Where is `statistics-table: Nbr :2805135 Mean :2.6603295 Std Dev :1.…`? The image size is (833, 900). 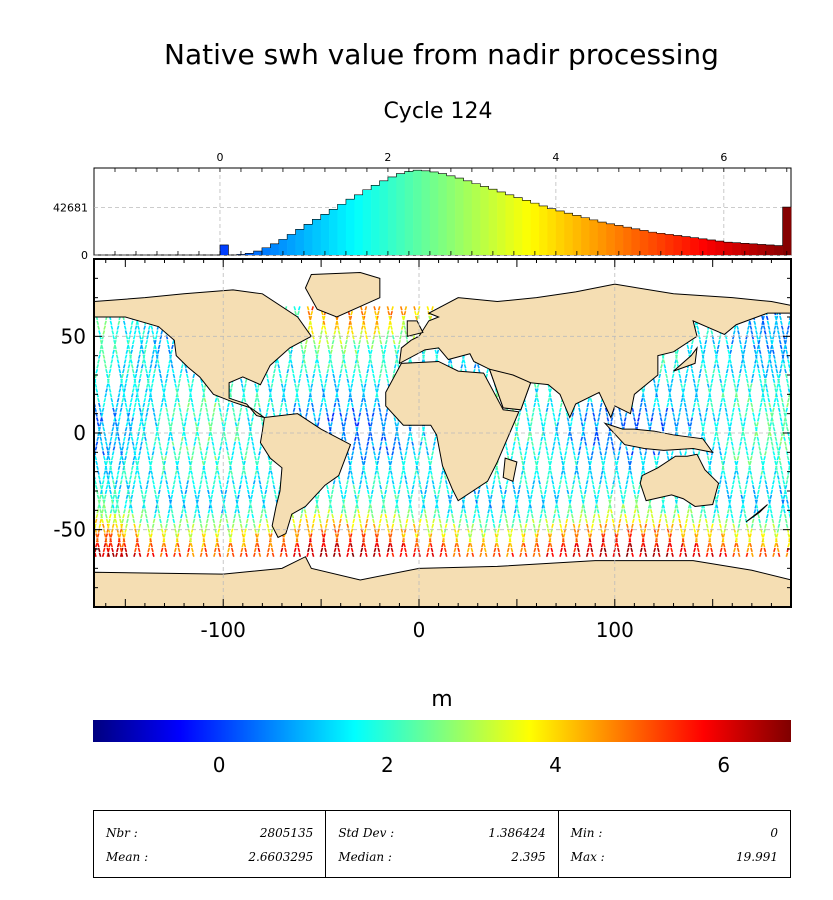 statistics-table: Nbr :2805135 Mean :2.6603295 Std Dev :1.… is located at coordinates (442, 844).